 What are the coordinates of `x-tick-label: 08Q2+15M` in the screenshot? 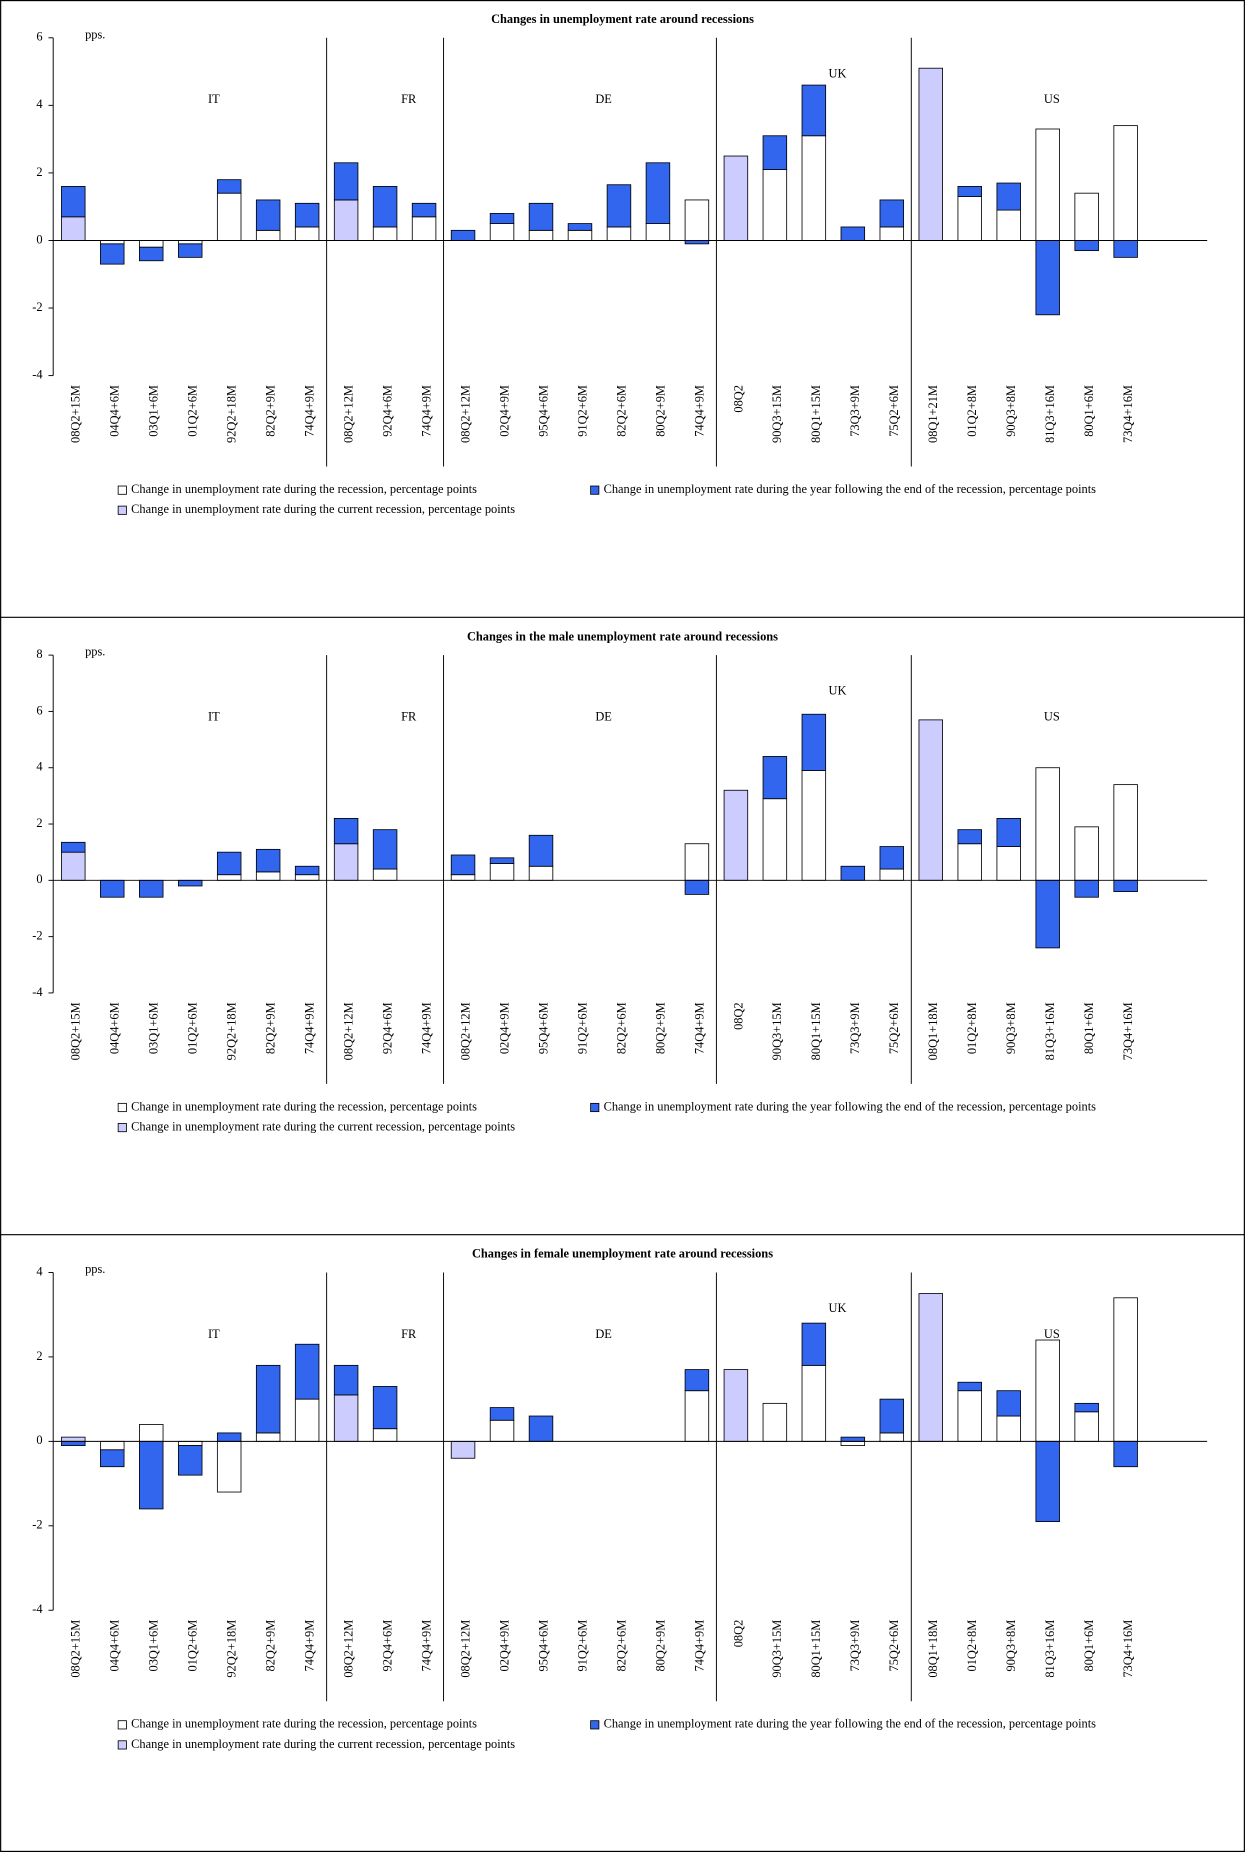 It's located at (76, 1649).